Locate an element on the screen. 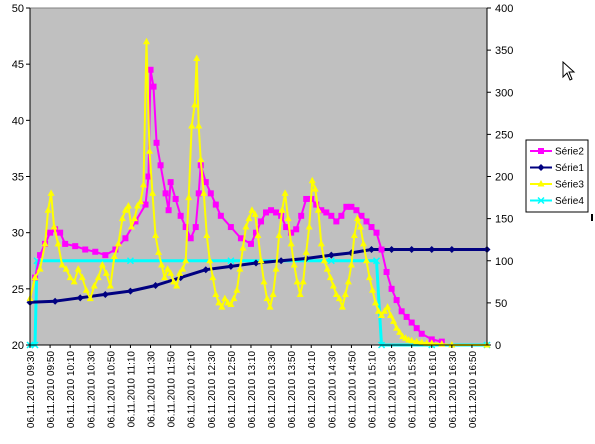 Image resolution: width=595 pixels, height=444 pixels. x-tick-label: 06.11.2010 16:10 is located at coordinates (433, 390).